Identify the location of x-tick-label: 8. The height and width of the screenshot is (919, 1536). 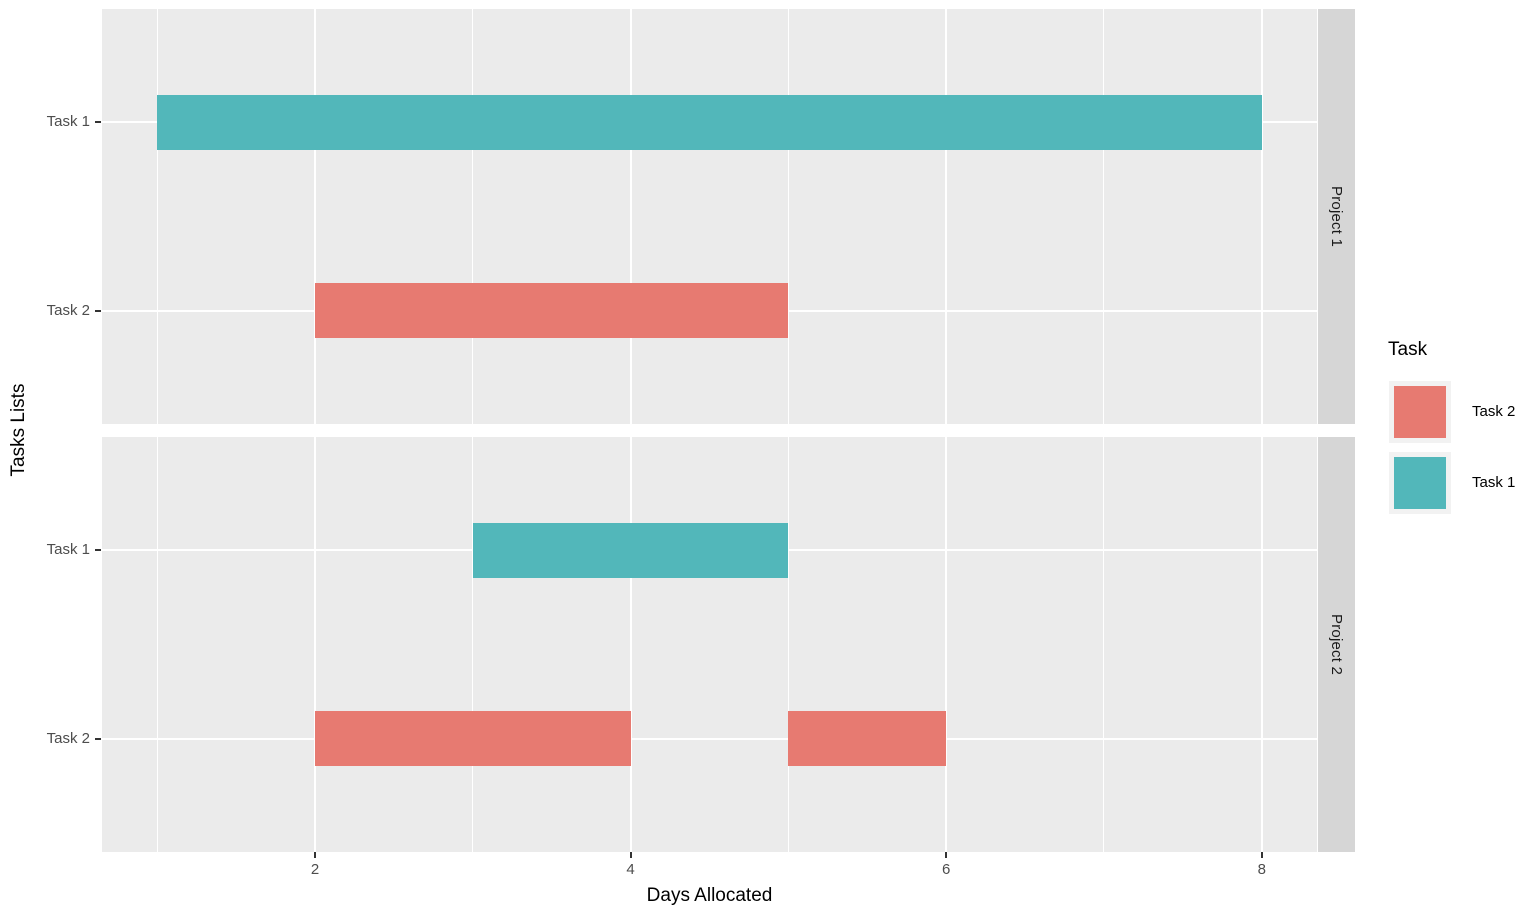
(1261, 869).